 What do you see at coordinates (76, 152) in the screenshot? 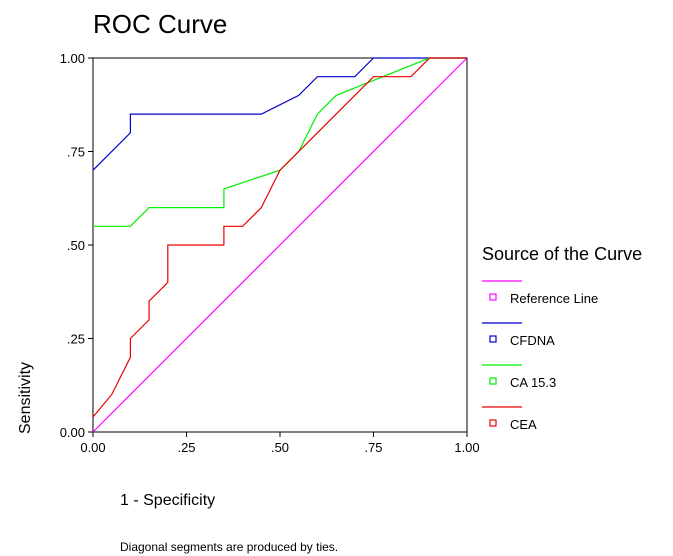
I see `y-tick-label: .75` at bounding box center [76, 152].